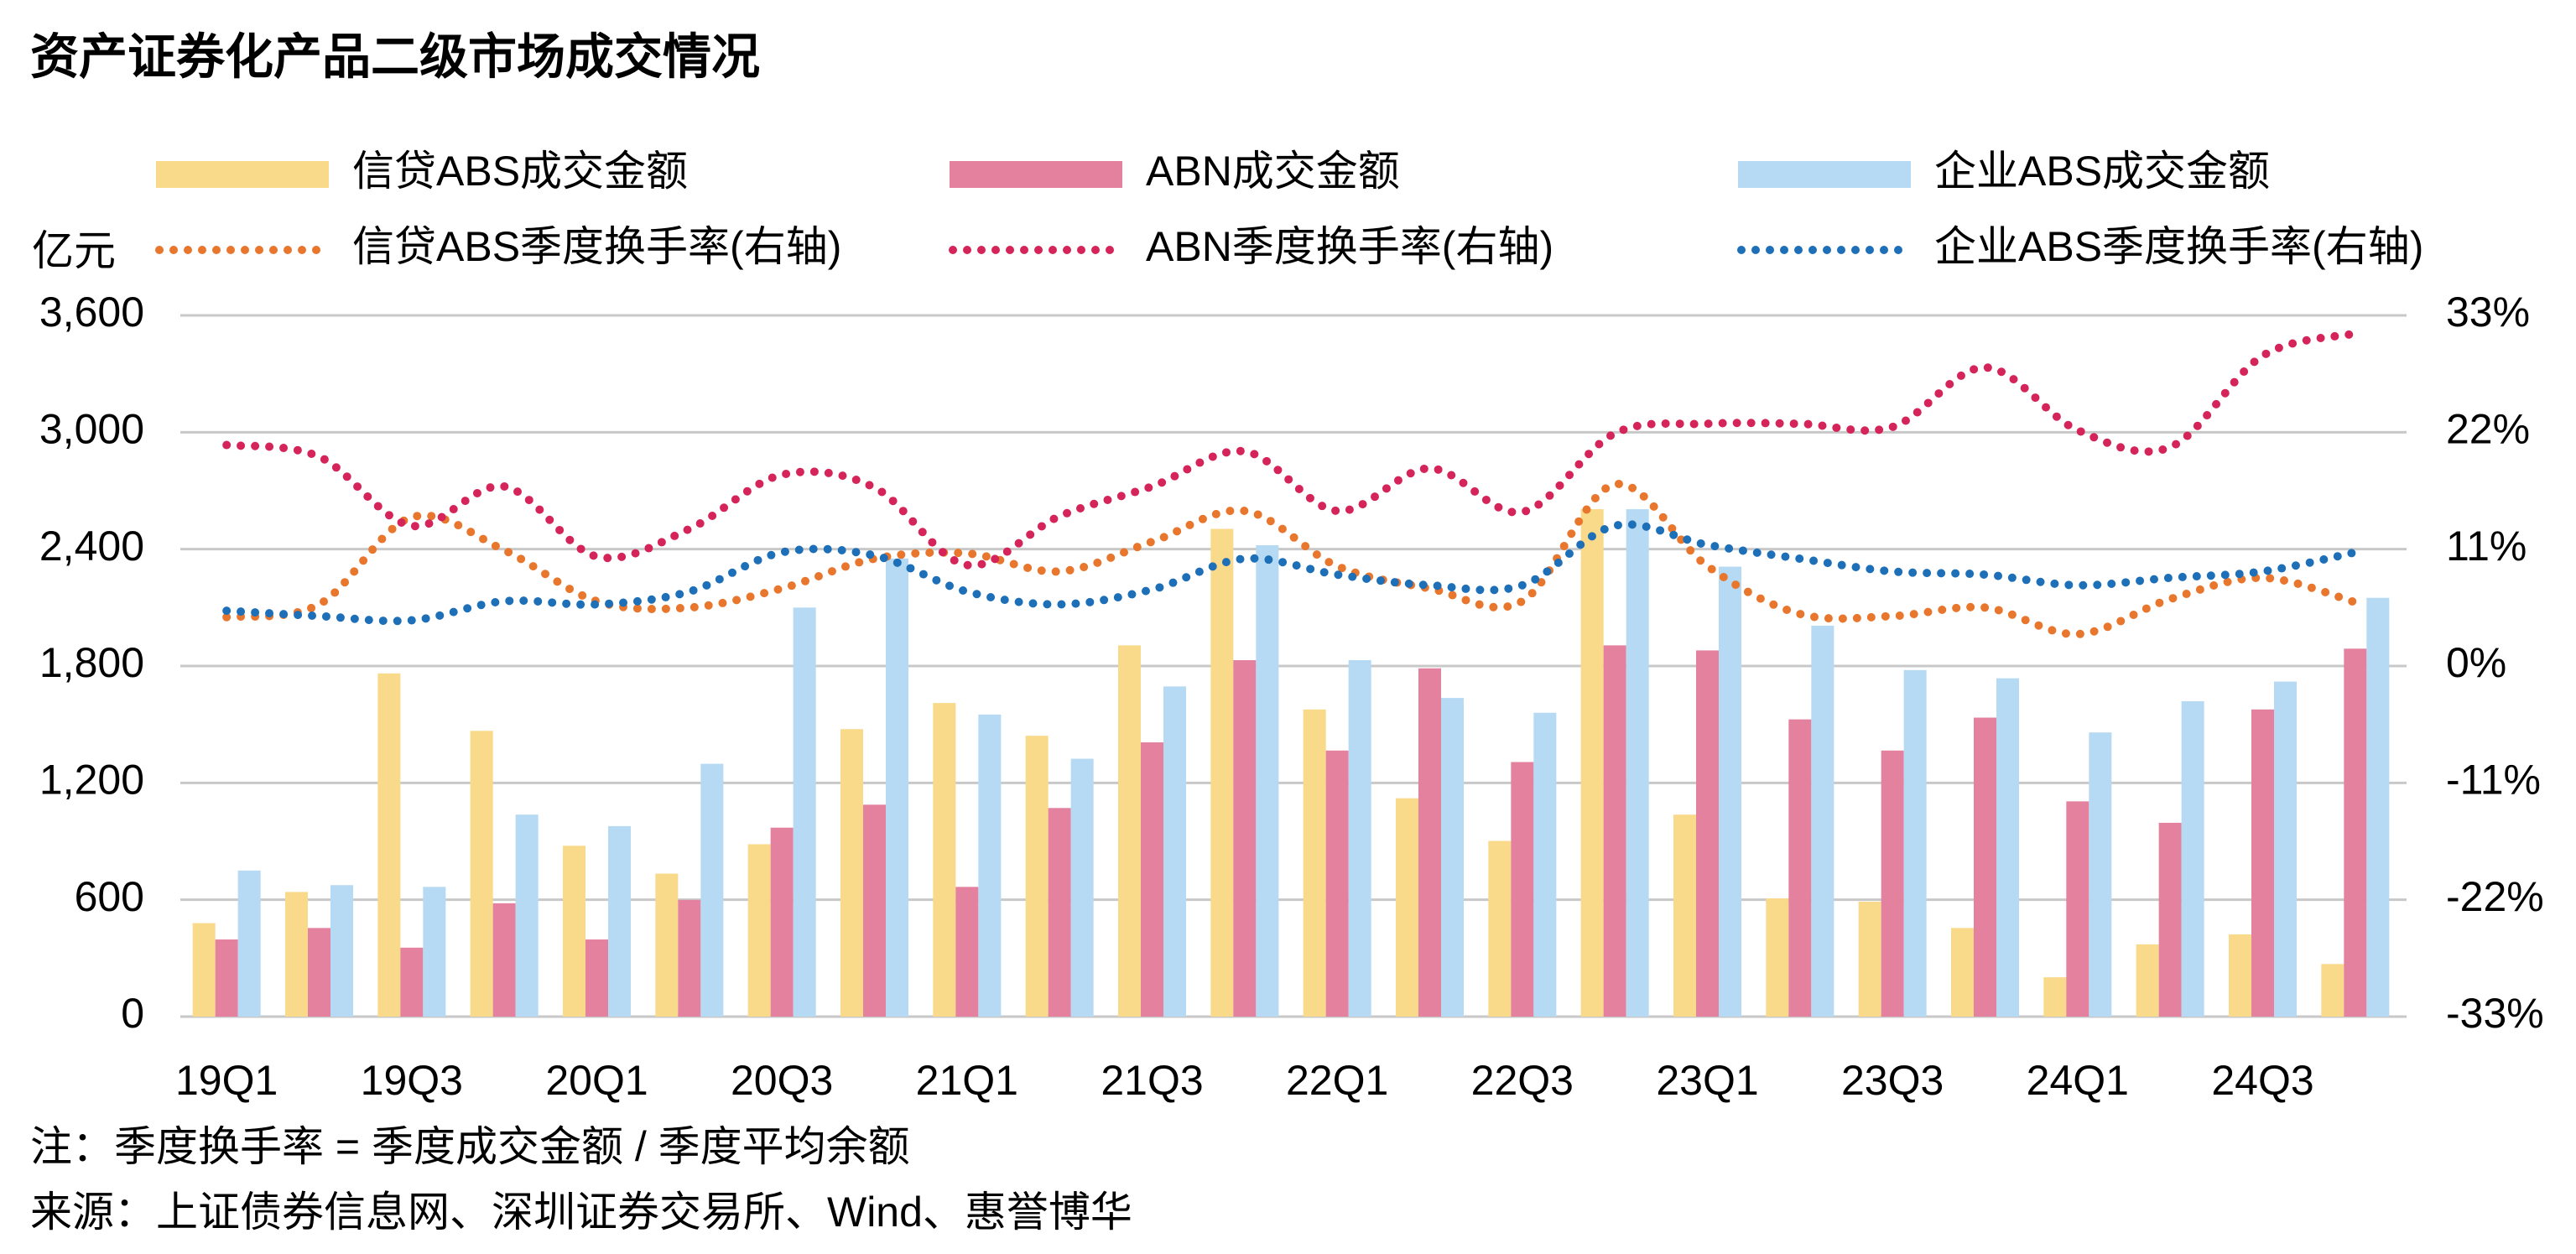  Describe the element at coordinates (412, 1080) in the screenshot. I see `x-tick-label: 19Q3` at that location.